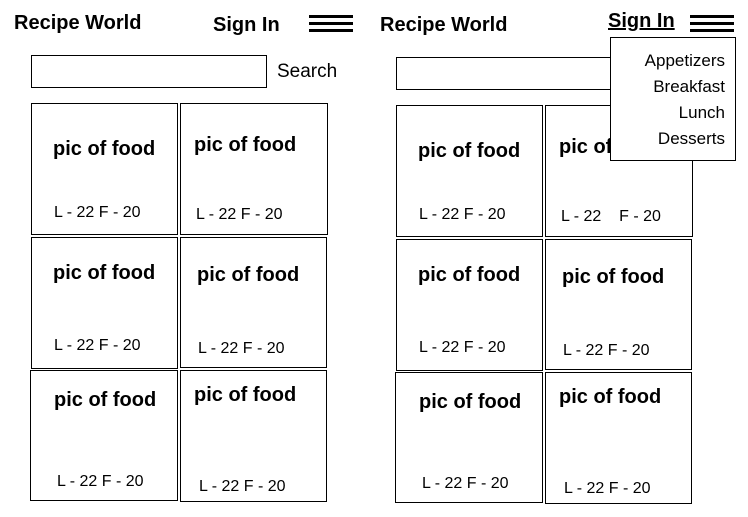  Describe the element at coordinates (673, 99) in the screenshot. I see `category-dropdown-menu: Appetizers Breakfast Lunch Desserts` at that location.